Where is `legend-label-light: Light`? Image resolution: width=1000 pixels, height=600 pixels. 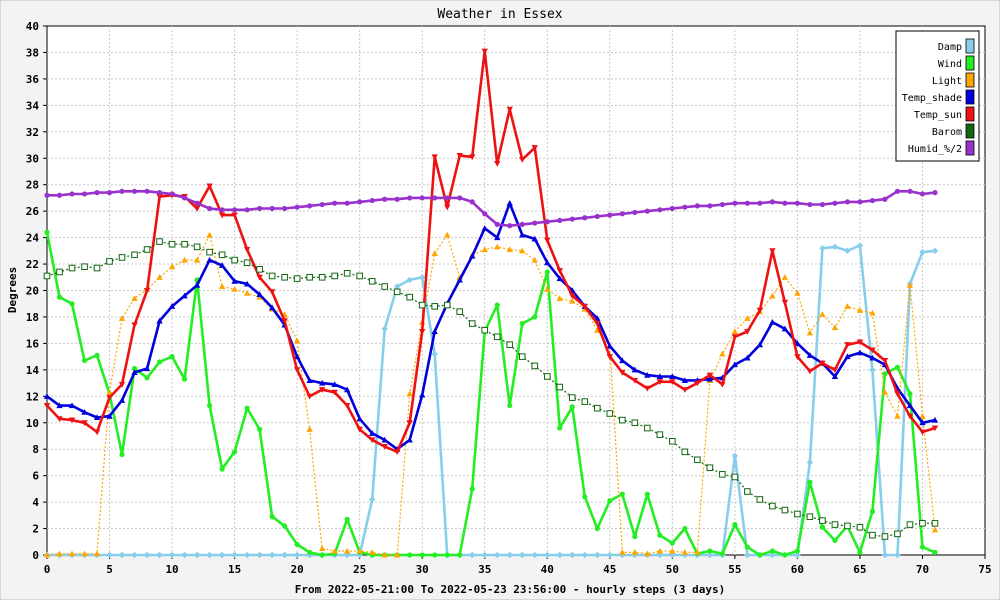 legend-label-light: Light is located at coordinates (947, 81).